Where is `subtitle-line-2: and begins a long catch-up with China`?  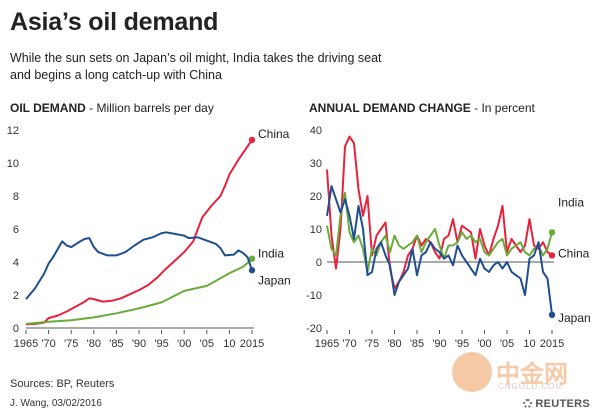 subtitle-line-2: and begins a long catch-up with China is located at coordinates (116, 75).